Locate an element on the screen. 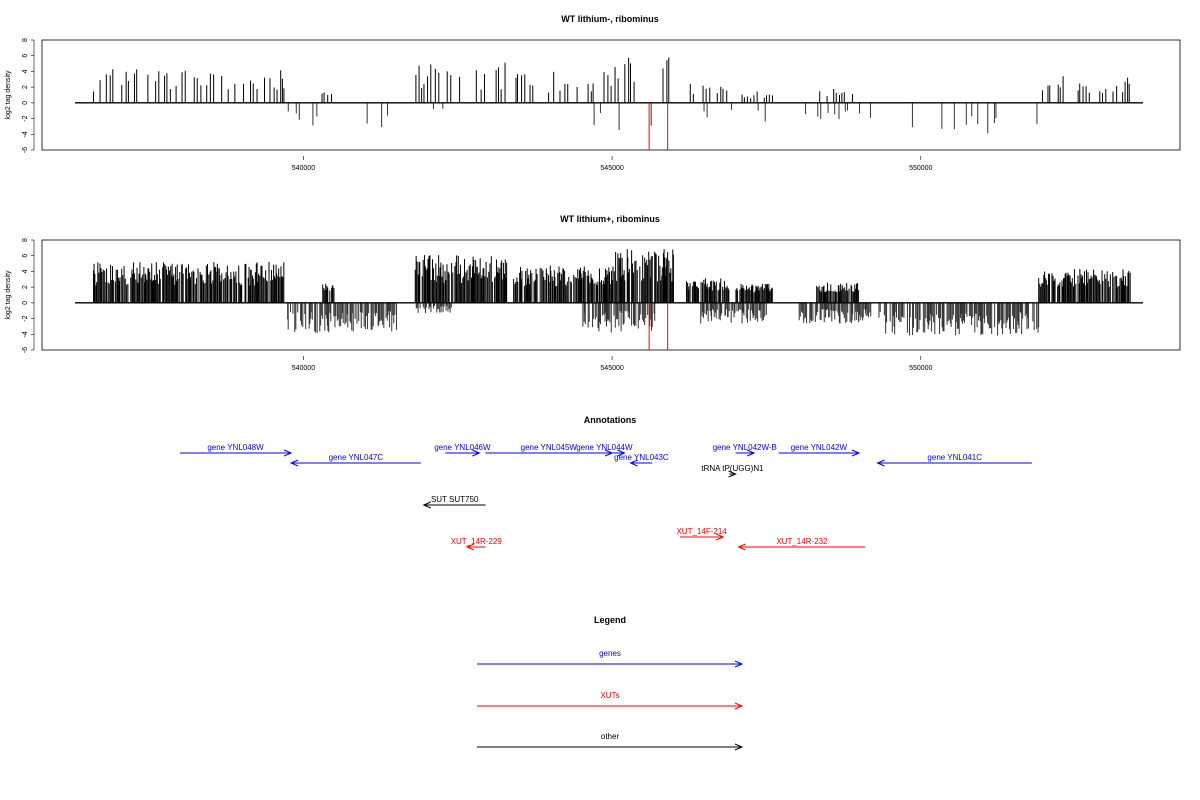 The height and width of the screenshot is (800, 1200). feature-gene: gene YNL042W is located at coordinates (819, 450).